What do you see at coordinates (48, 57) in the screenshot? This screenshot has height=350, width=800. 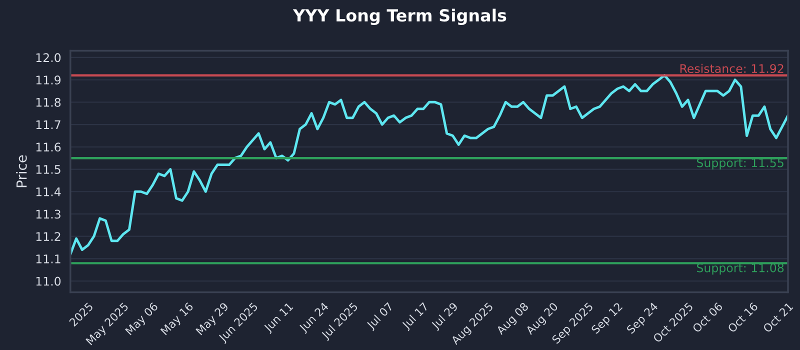 I see `y-tick-label: 12.0` at bounding box center [48, 57].